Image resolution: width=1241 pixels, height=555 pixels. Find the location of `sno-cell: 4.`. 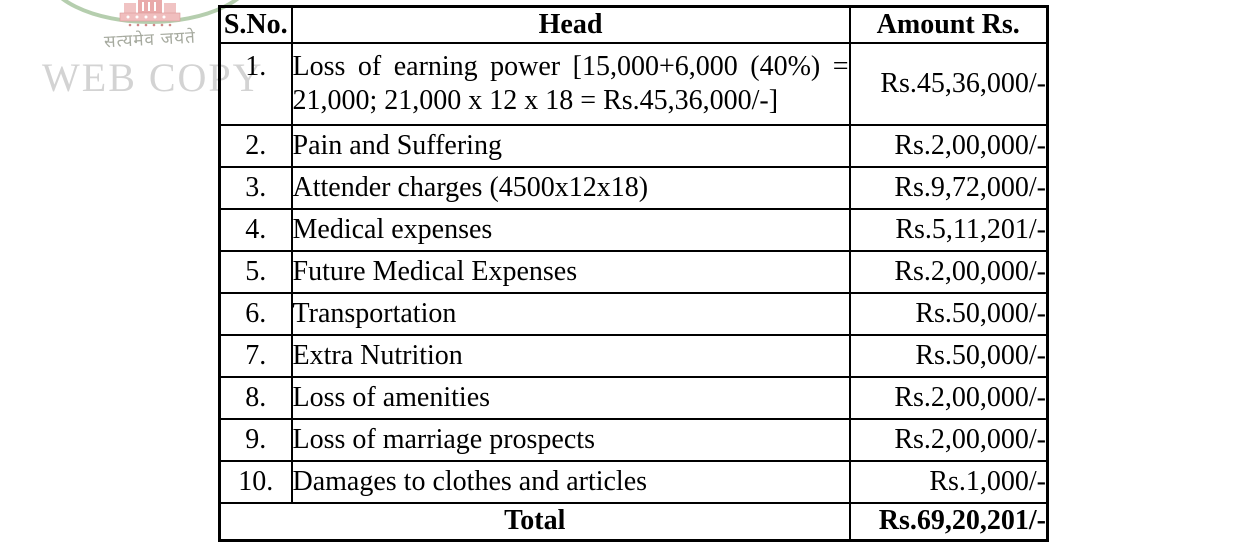

sno-cell: 4. is located at coordinates (255, 229).